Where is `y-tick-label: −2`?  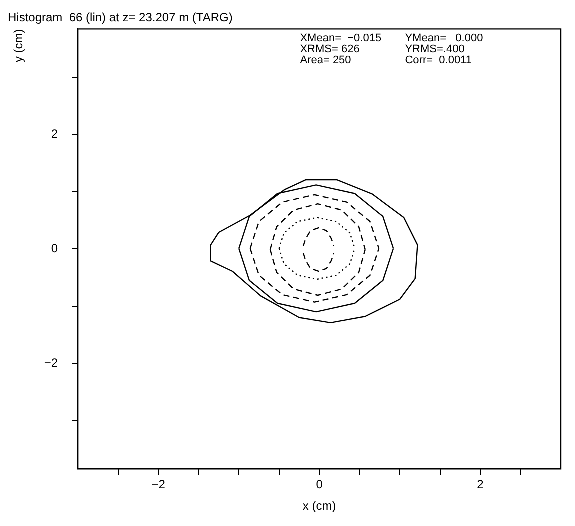 y-tick-label: −2 is located at coordinates (51, 363).